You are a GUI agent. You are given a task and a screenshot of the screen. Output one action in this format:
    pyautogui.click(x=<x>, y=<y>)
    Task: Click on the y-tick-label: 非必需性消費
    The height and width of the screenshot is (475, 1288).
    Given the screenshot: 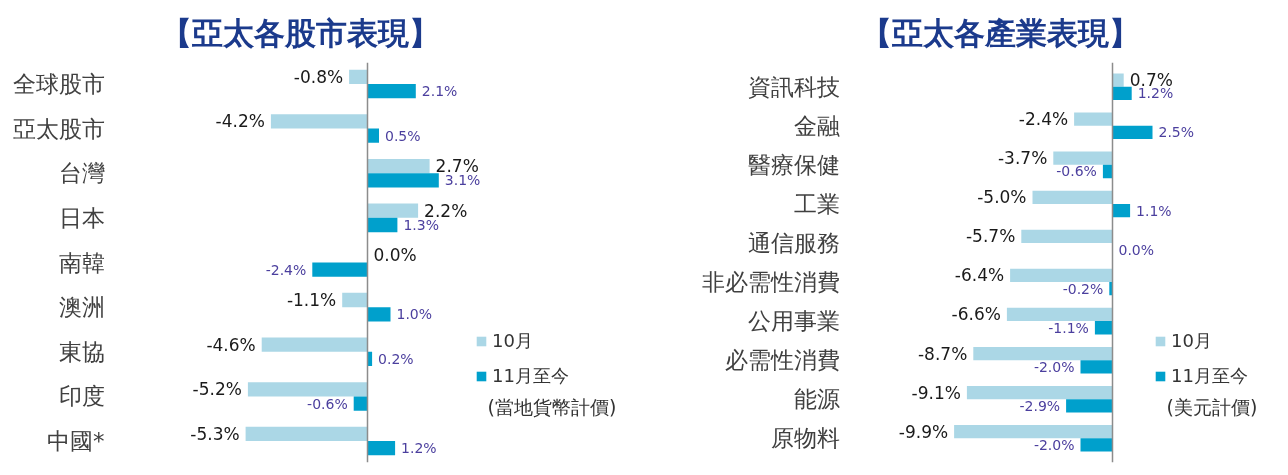 What is the action you would take?
    pyautogui.click(x=770, y=282)
    